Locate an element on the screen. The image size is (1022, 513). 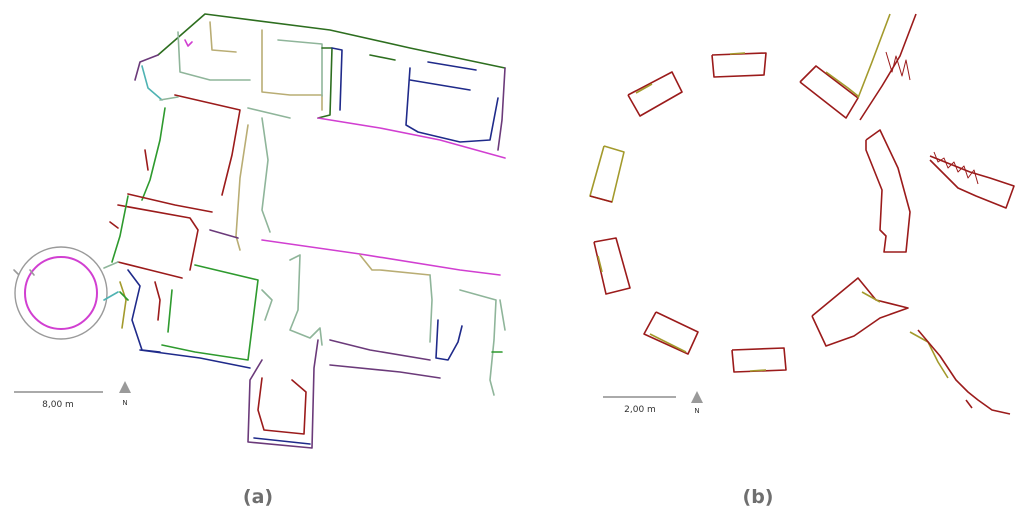
room-s-bottom-line is located at coordinates (195, 359).